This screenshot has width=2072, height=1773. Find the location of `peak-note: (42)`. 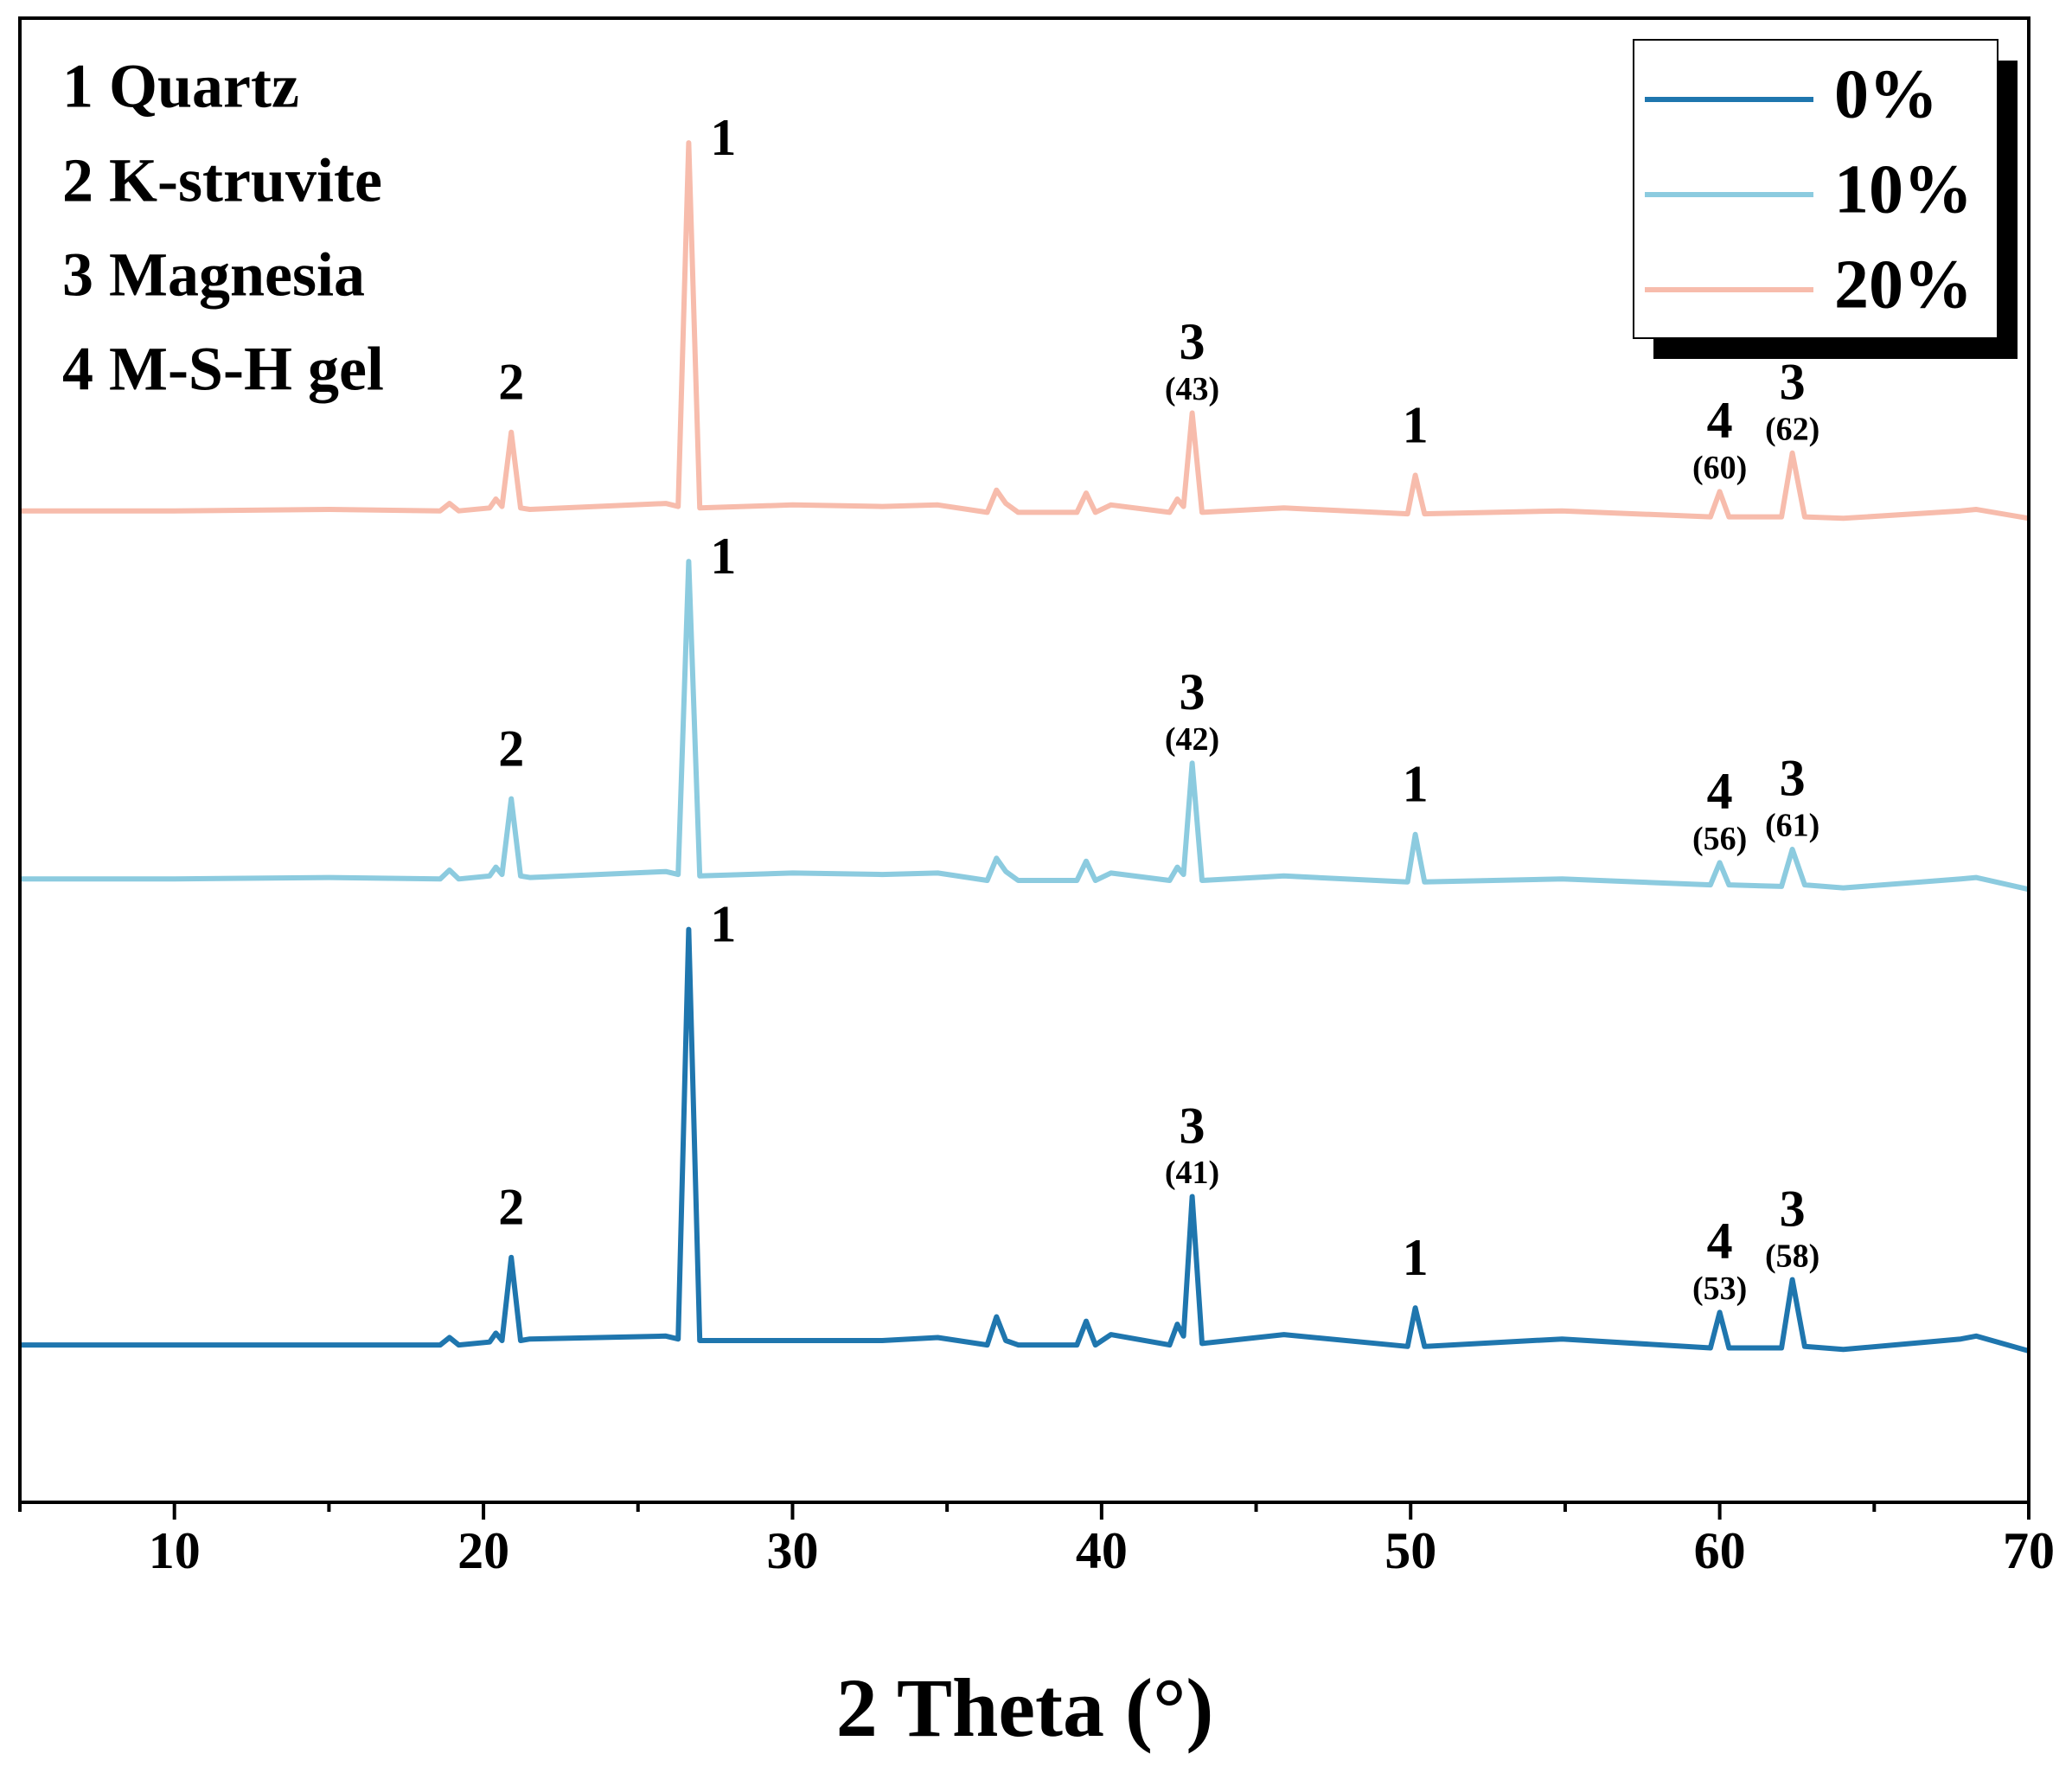

peak-note: (42) is located at coordinates (1192, 739).